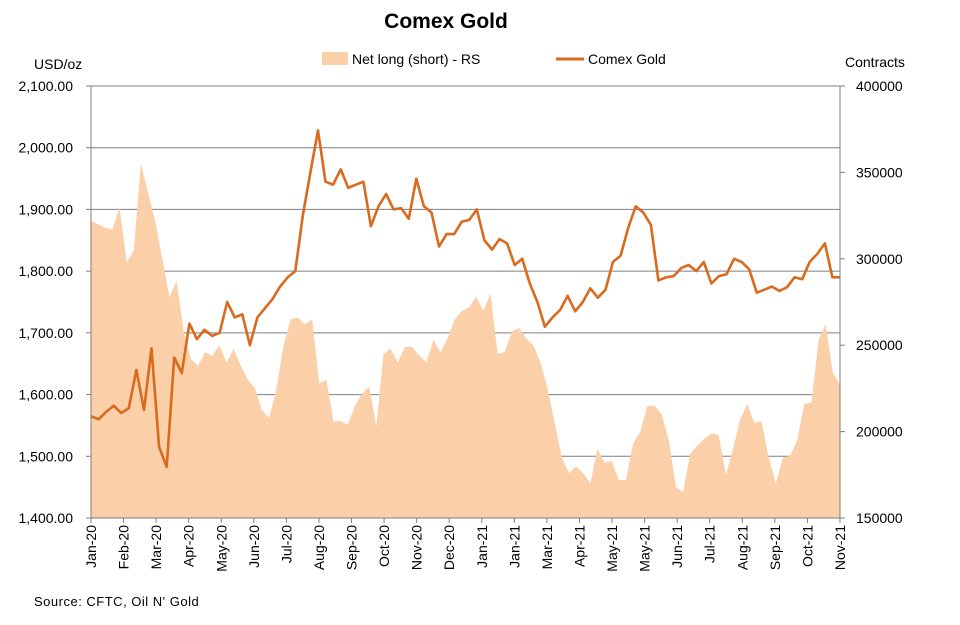 The height and width of the screenshot is (625, 960). What do you see at coordinates (879, 345) in the screenshot?
I see `right-tick-label: 250000` at bounding box center [879, 345].